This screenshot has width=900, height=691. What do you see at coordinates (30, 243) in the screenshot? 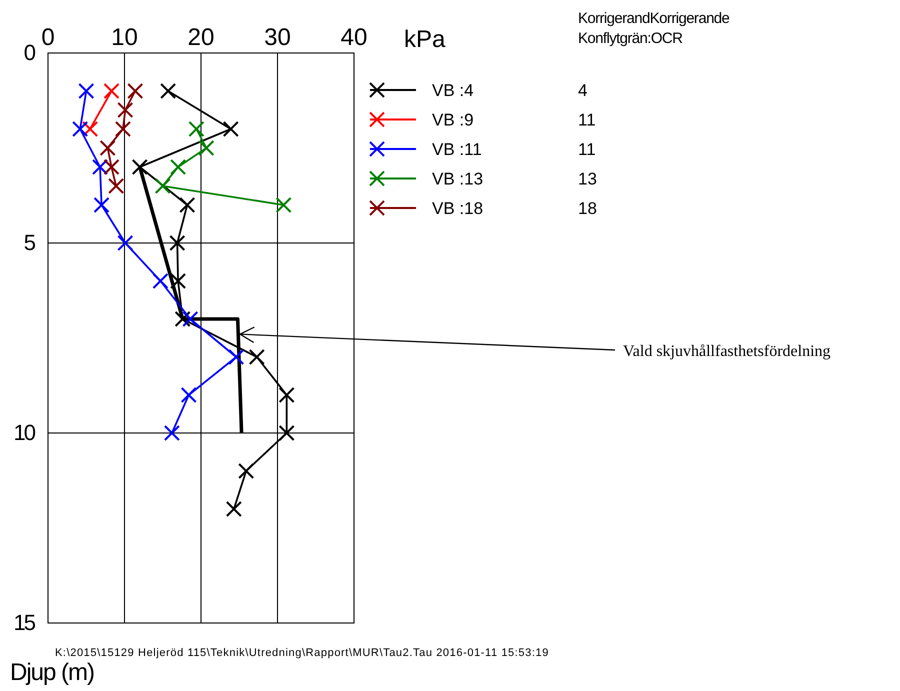
I see `y-tick-label: 5` at bounding box center [30, 243].